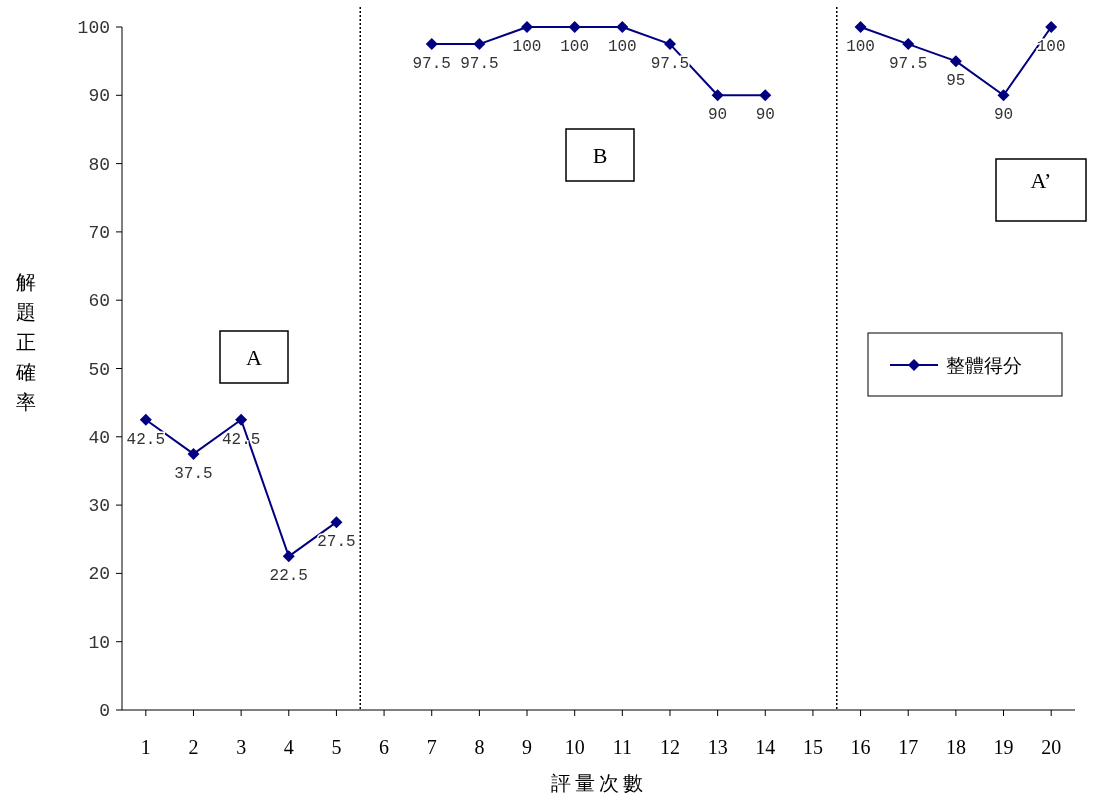  What do you see at coordinates (99, 574) in the screenshot?
I see `y-tick-label: 20` at bounding box center [99, 574].